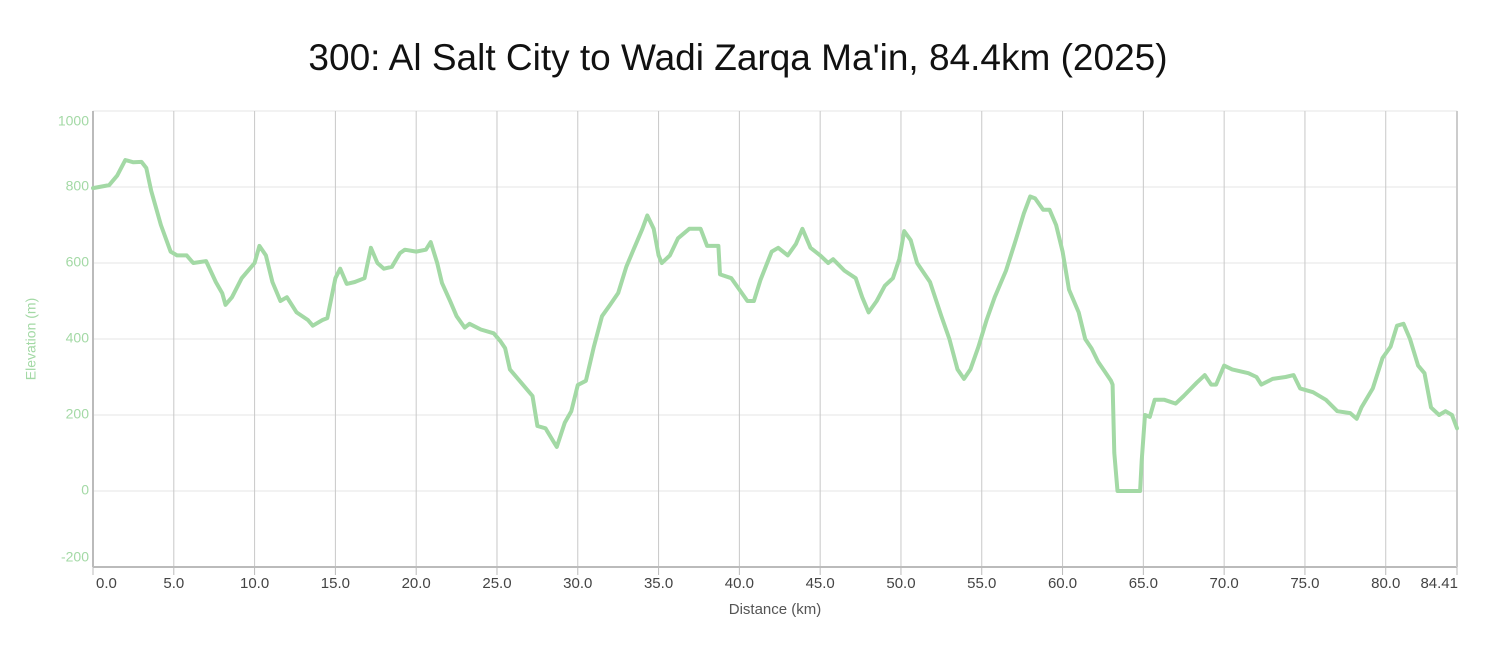 The height and width of the screenshot is (655, 1500). What do you see at coordinates (85, 490) in the screenshot?
I see `y-tick-label: 0` at bounding box center [85, 490].